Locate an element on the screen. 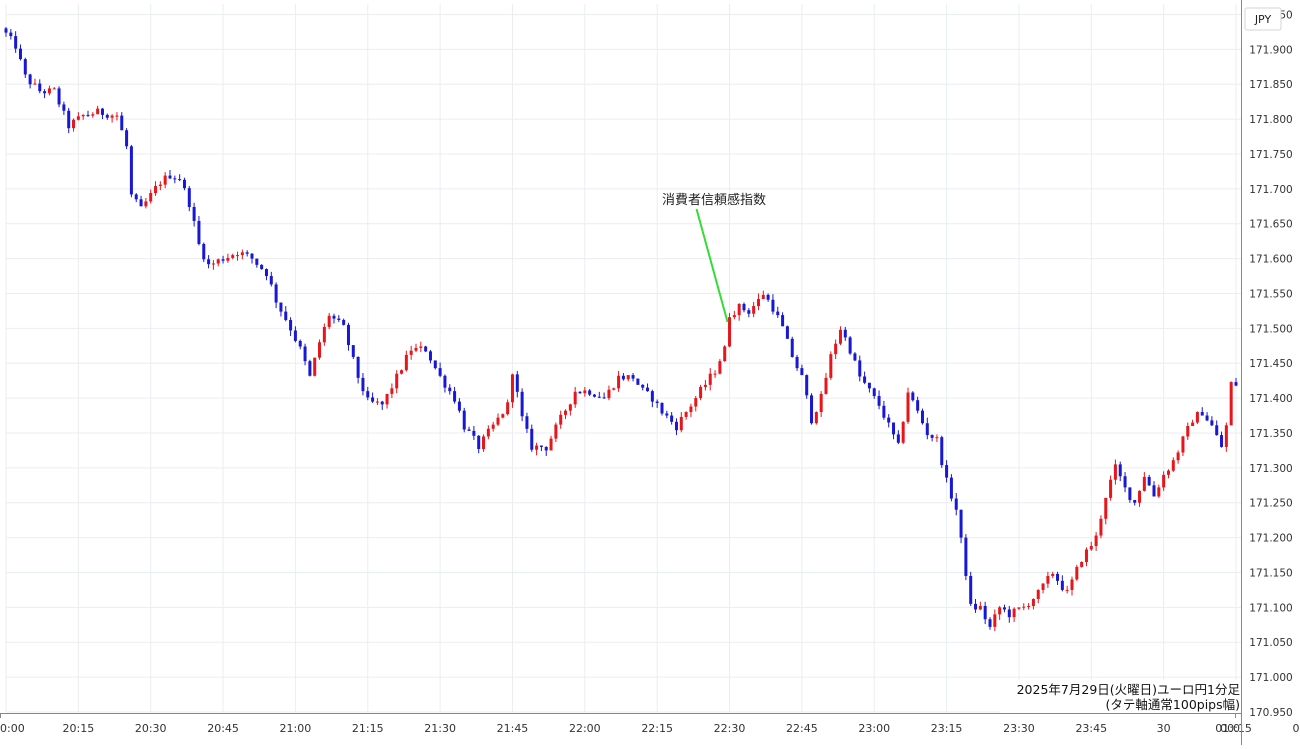 The image size is (1300, 749). y-tick-label: 170.950 is located at coordinates (1270, 713).